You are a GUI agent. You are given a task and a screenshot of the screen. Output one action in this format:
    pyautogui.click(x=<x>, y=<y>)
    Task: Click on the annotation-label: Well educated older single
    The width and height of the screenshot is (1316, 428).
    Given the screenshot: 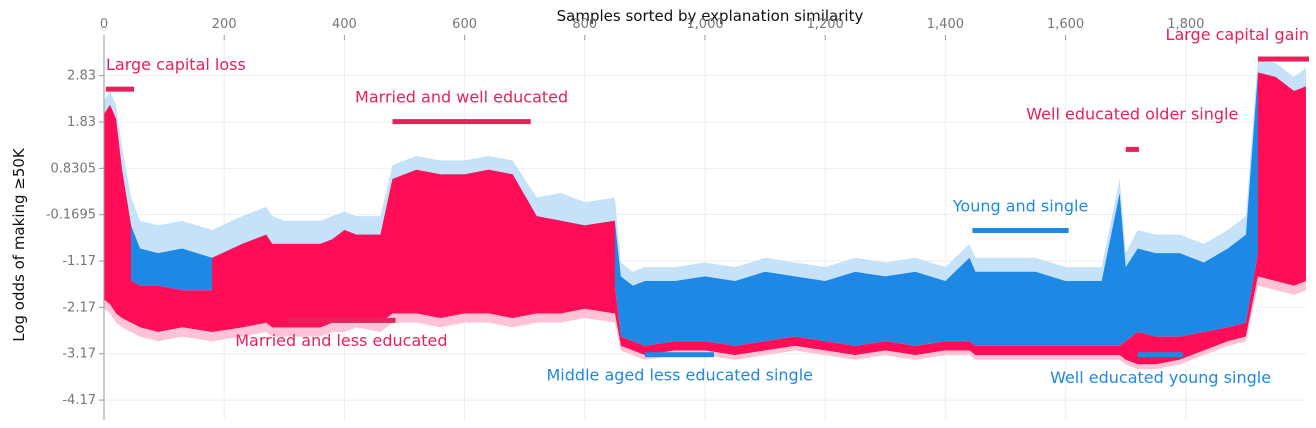 What is the action you would take?
    pyautogui.click(x=1132, y=114)
    